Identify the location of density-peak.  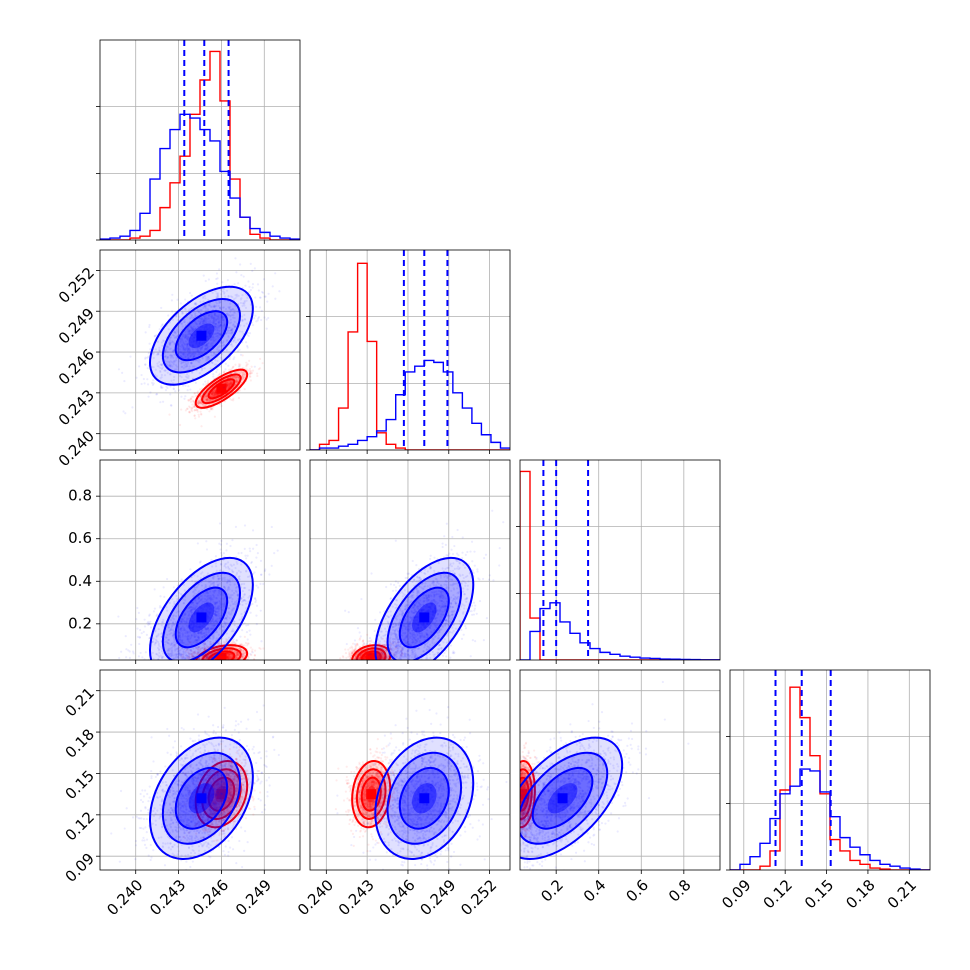
(221, 388).